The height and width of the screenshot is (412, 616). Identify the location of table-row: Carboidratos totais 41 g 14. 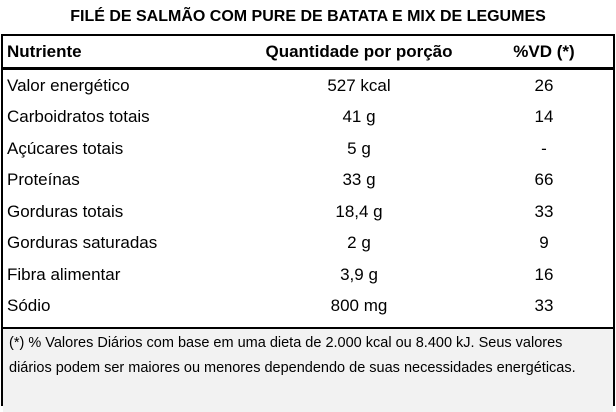
(308, 118).